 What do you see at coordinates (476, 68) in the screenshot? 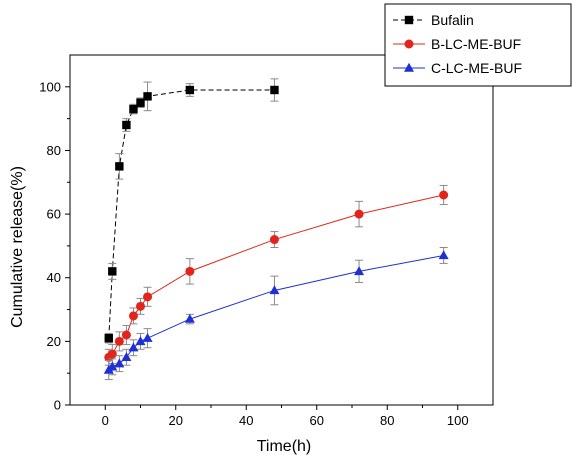
I see `legend-label: C-LC-ME-BUF` at bounding box center [476, 68].